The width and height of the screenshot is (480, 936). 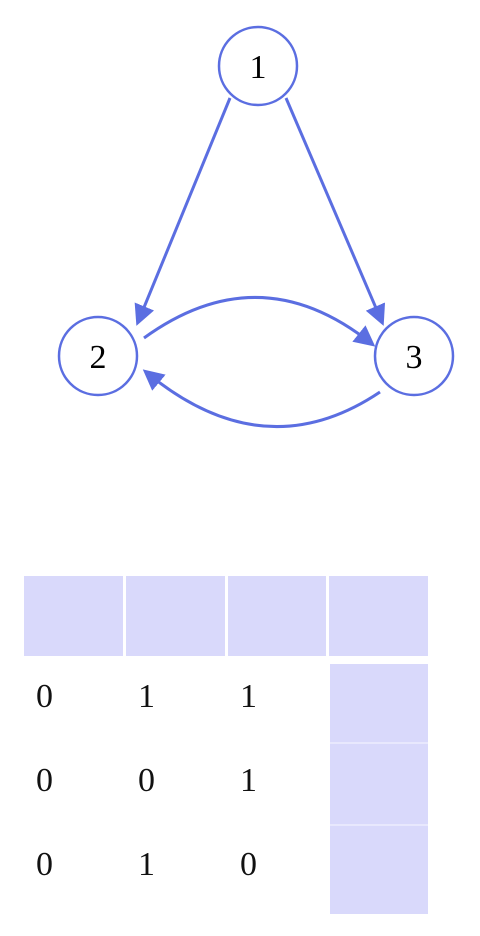 What do you see at coordinates (379, 789) in the screenshot?
I see `matrix-side-panel` at bounding box center [379, 789].